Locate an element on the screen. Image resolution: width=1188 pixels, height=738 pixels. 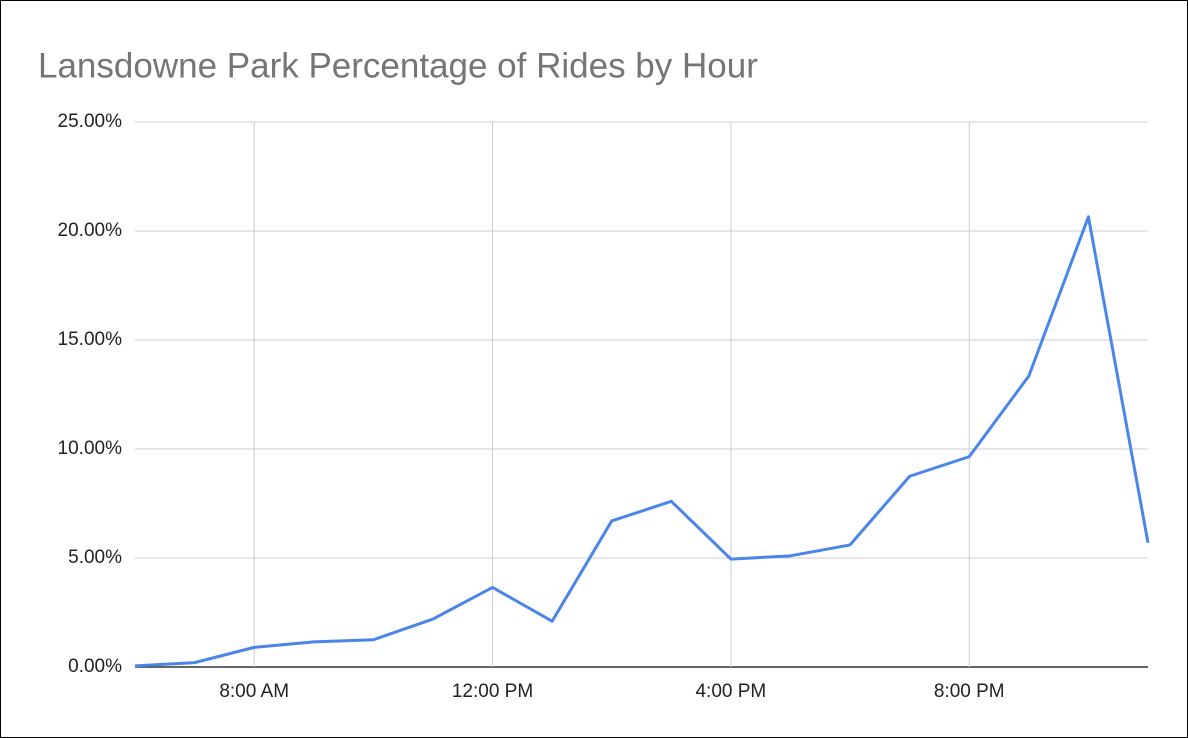
y-tick-label: 25.00% is located at coordinates (90, 121).